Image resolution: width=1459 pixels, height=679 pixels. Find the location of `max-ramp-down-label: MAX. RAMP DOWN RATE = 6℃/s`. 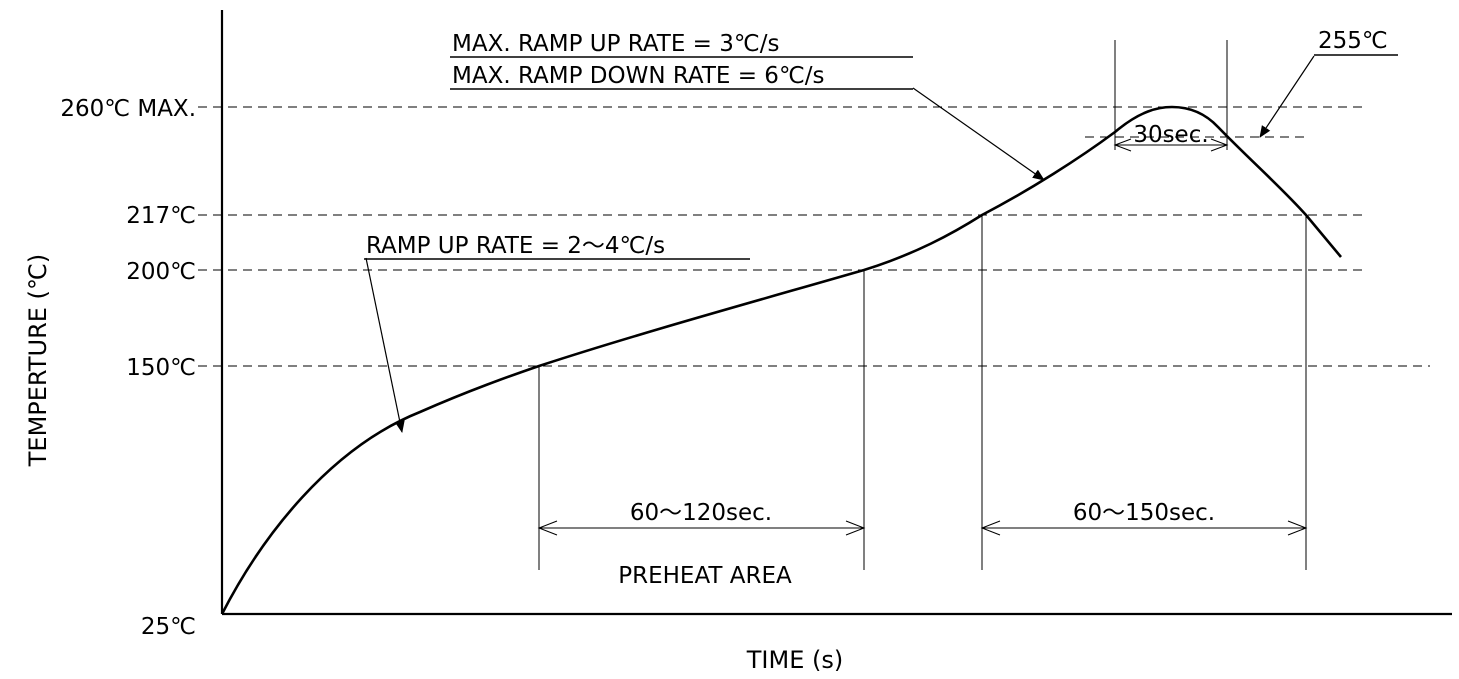

max-ramp-down-label: MAX. RAMP DOWN RATE = 6℃/s is located at coordinates (638, 76).